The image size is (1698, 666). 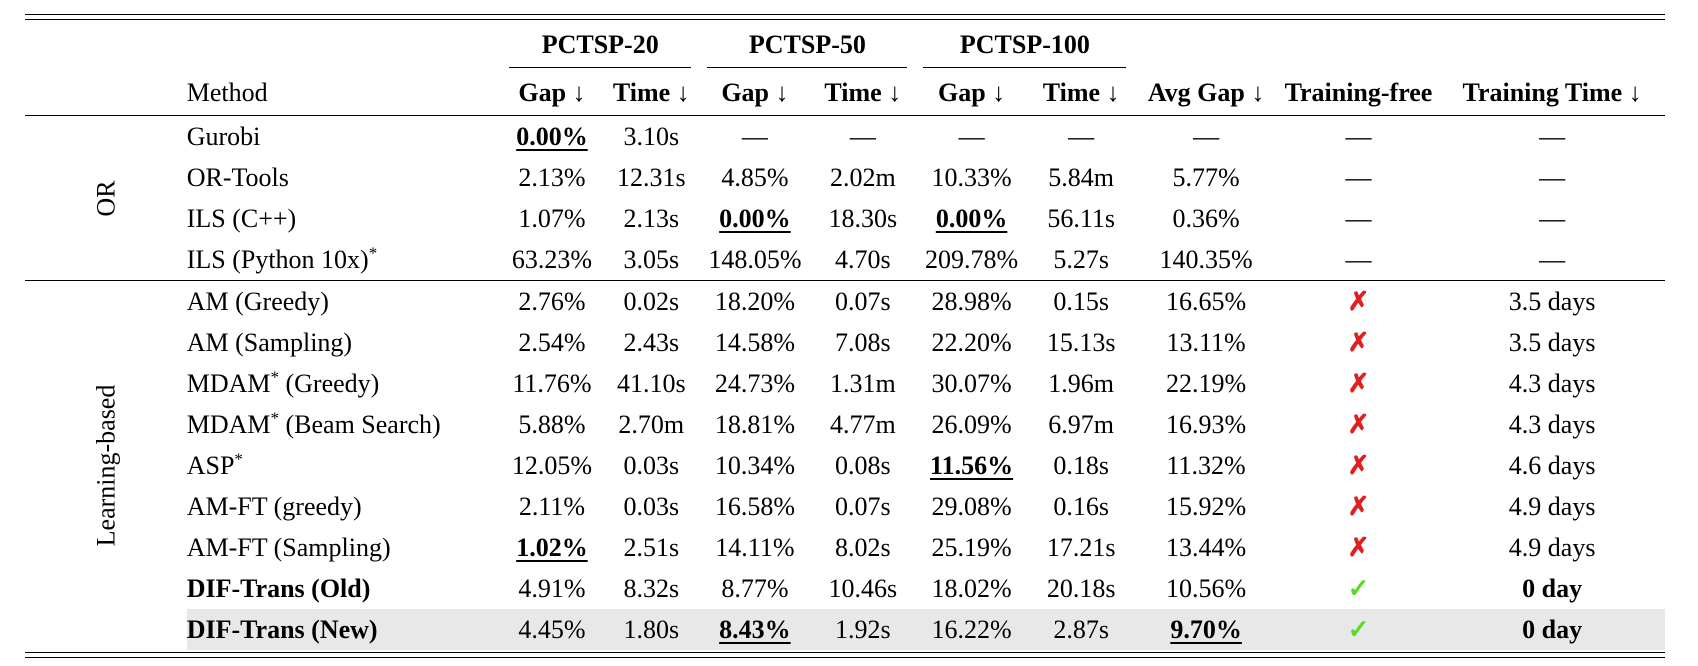 What do you see at coordinates (552, 177) in the screenshot?
I see `value-cell: 2.13%` at bounding box center [552, 177].